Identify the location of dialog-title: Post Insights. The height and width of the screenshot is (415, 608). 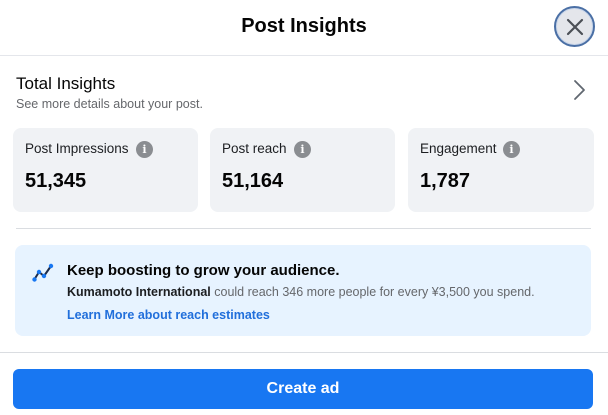
(304, 26).